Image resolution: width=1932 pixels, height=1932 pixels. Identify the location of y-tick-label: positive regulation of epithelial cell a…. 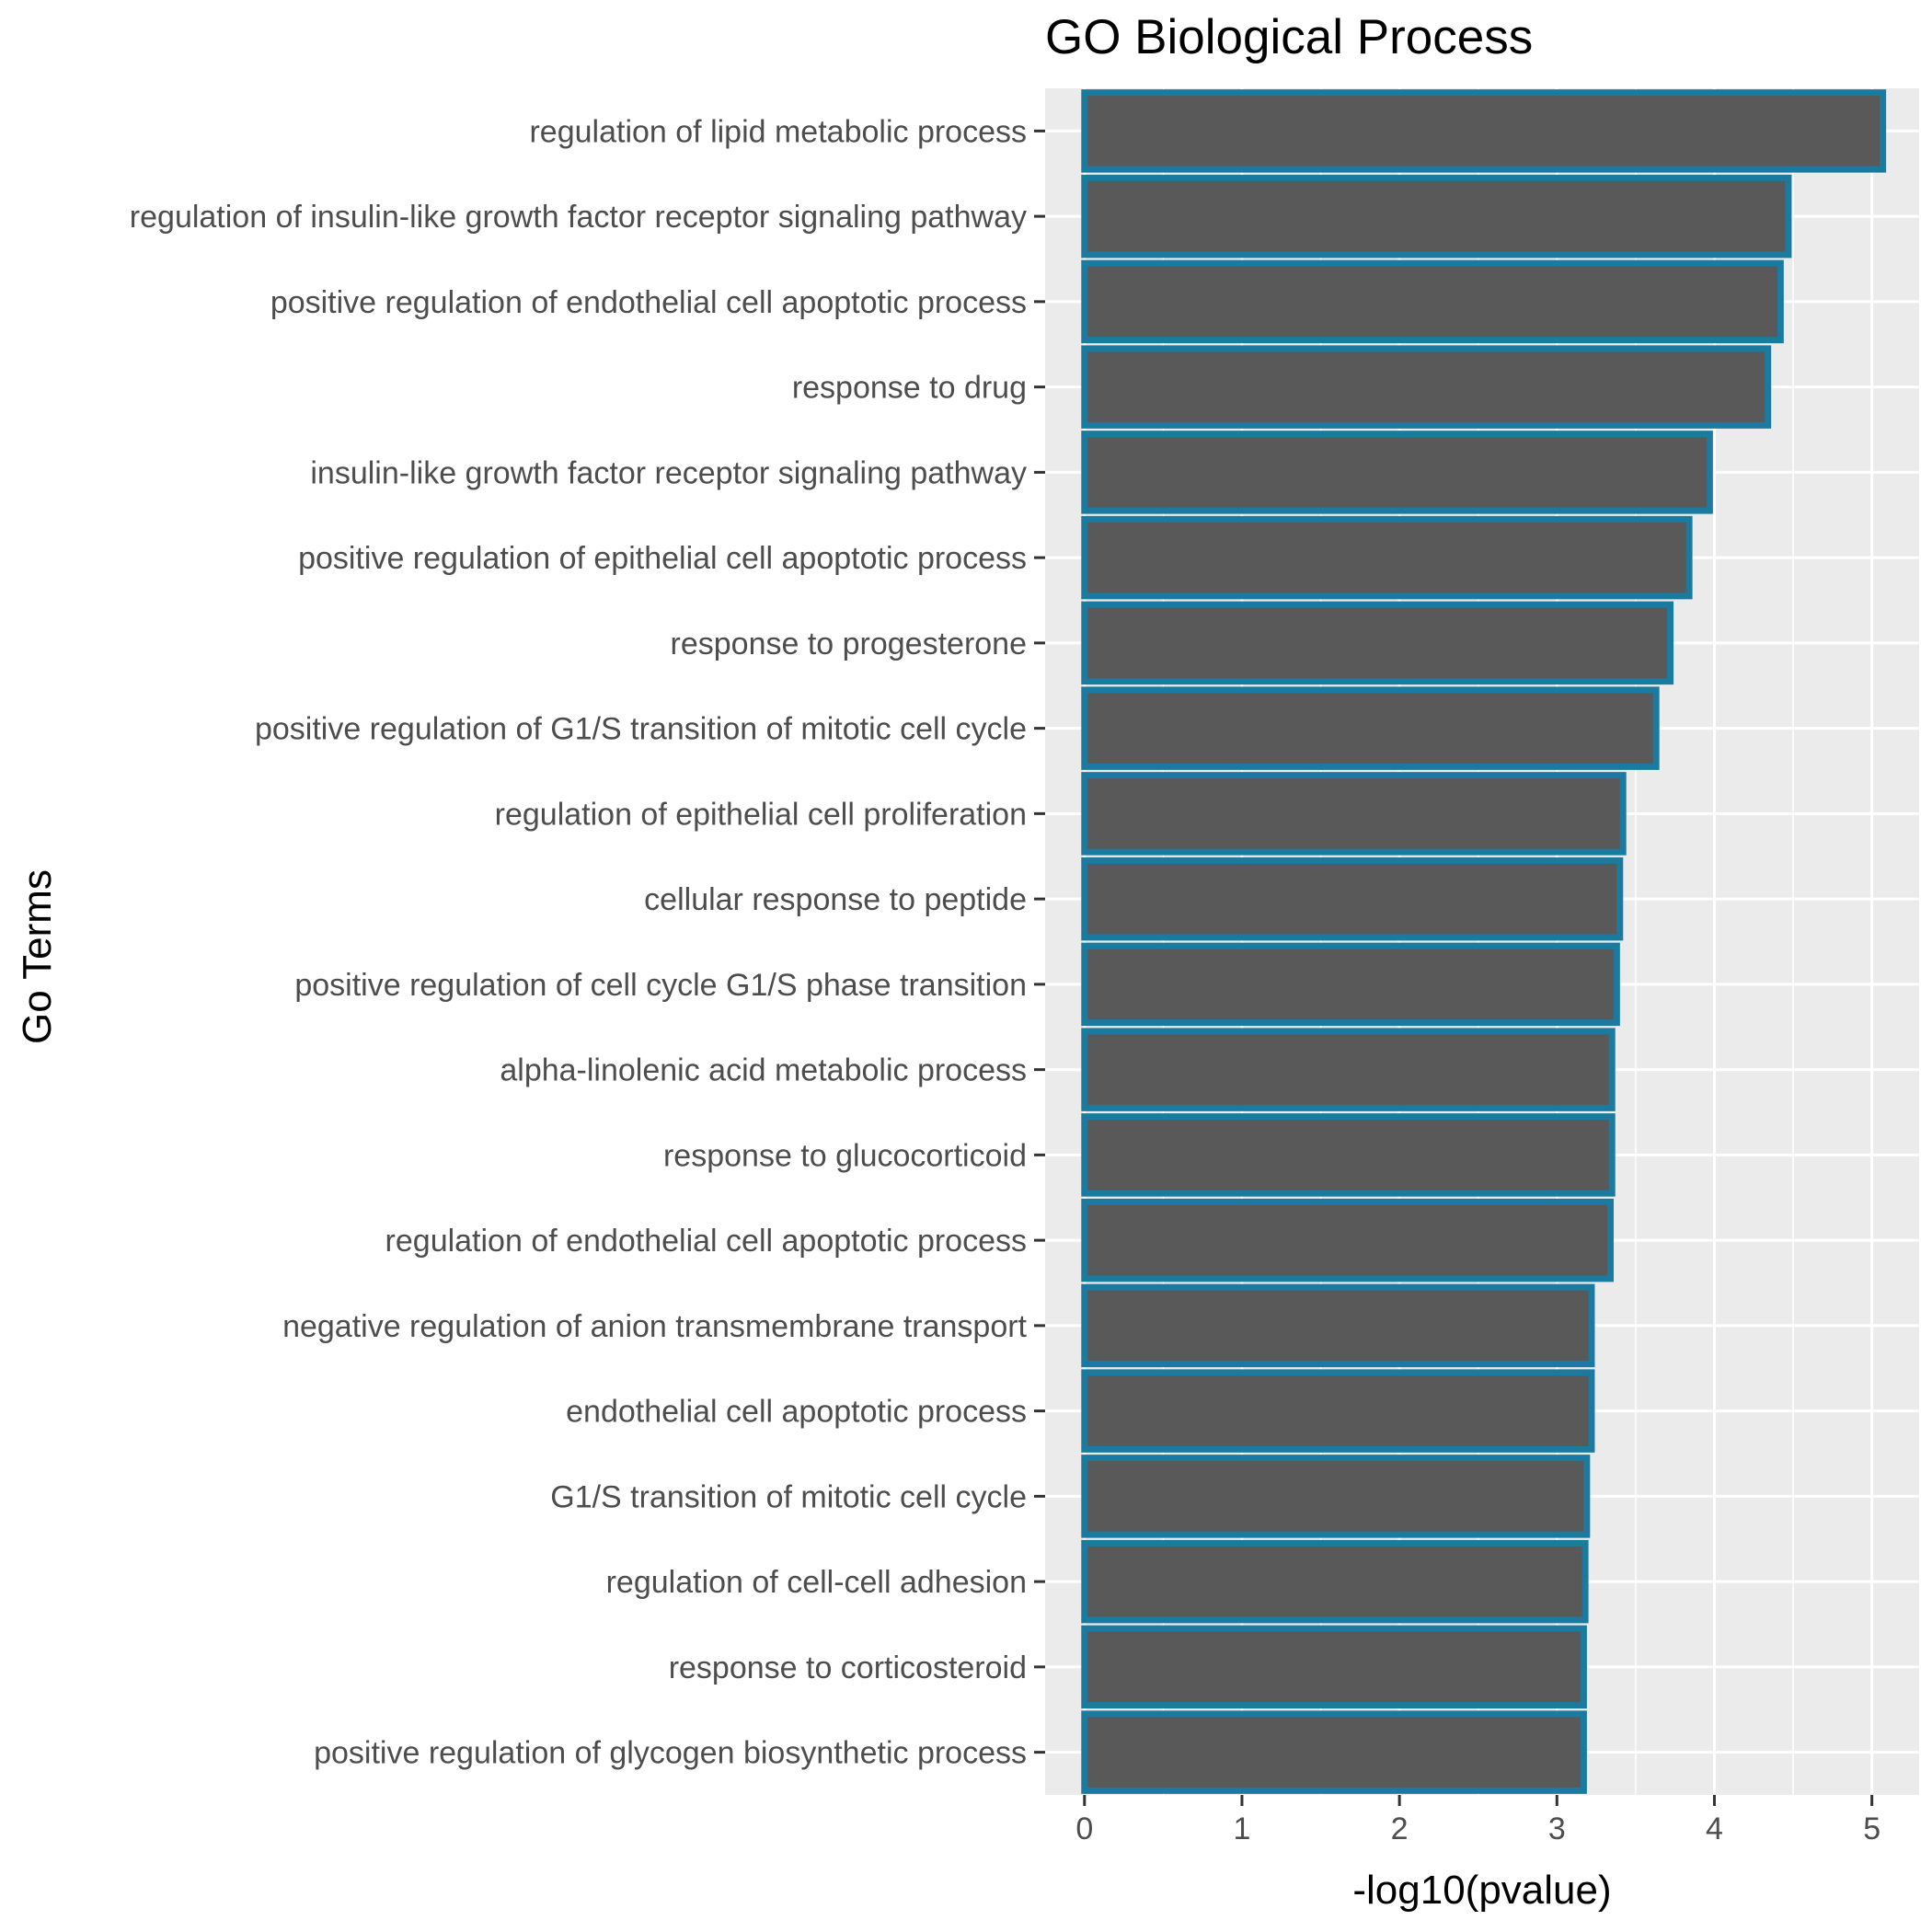
(662, 558).